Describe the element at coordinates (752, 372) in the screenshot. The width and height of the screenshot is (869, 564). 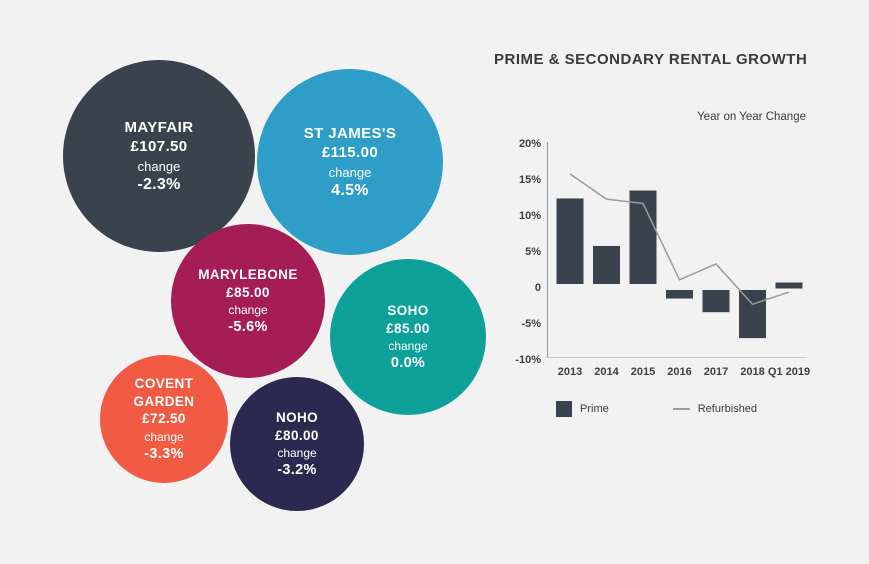
I see `x-tick-label: 2018` at that location.